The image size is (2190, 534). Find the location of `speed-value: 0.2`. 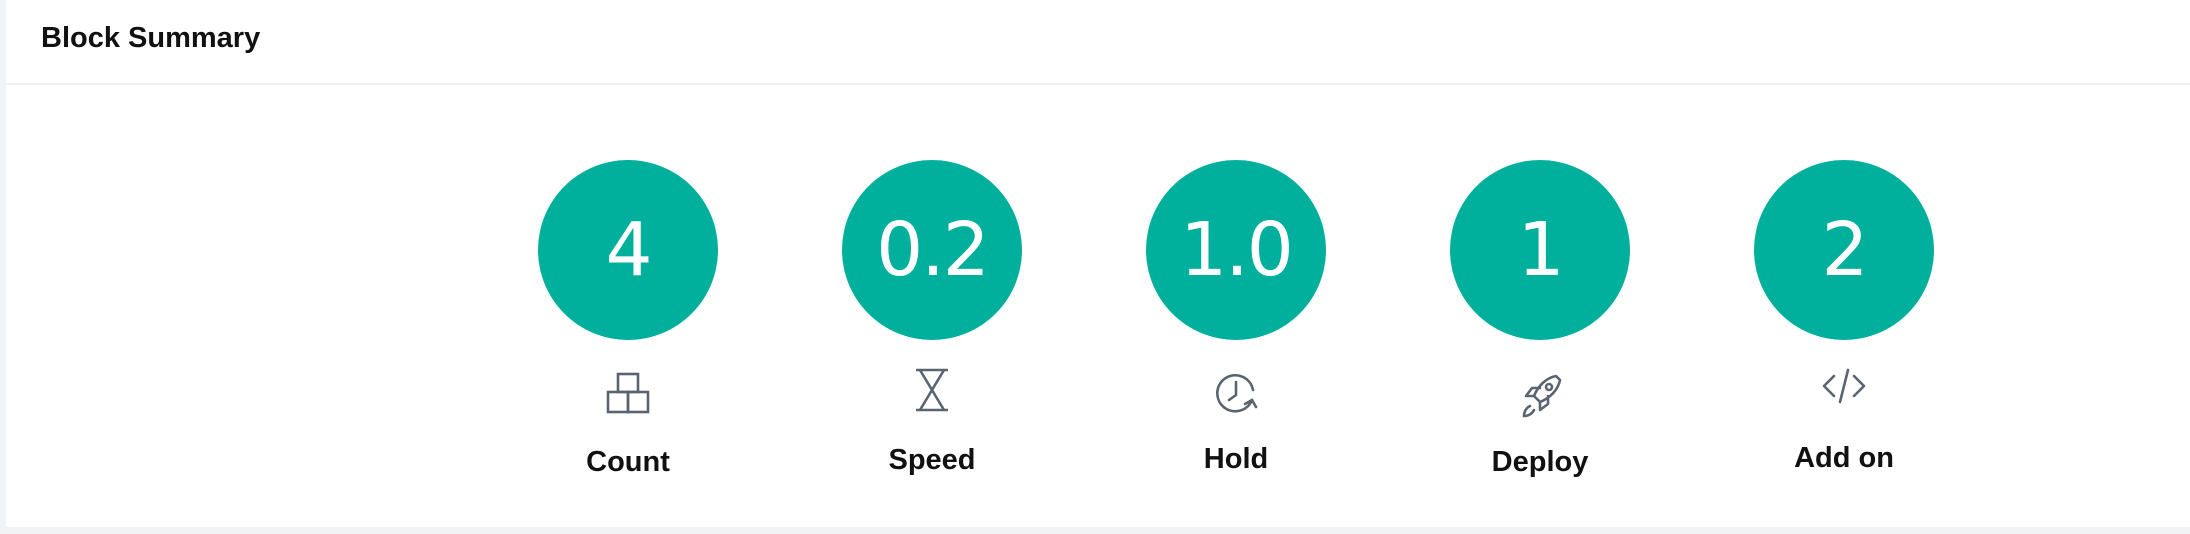

speed-value: 0.2 is located at coordinates (933, 250).